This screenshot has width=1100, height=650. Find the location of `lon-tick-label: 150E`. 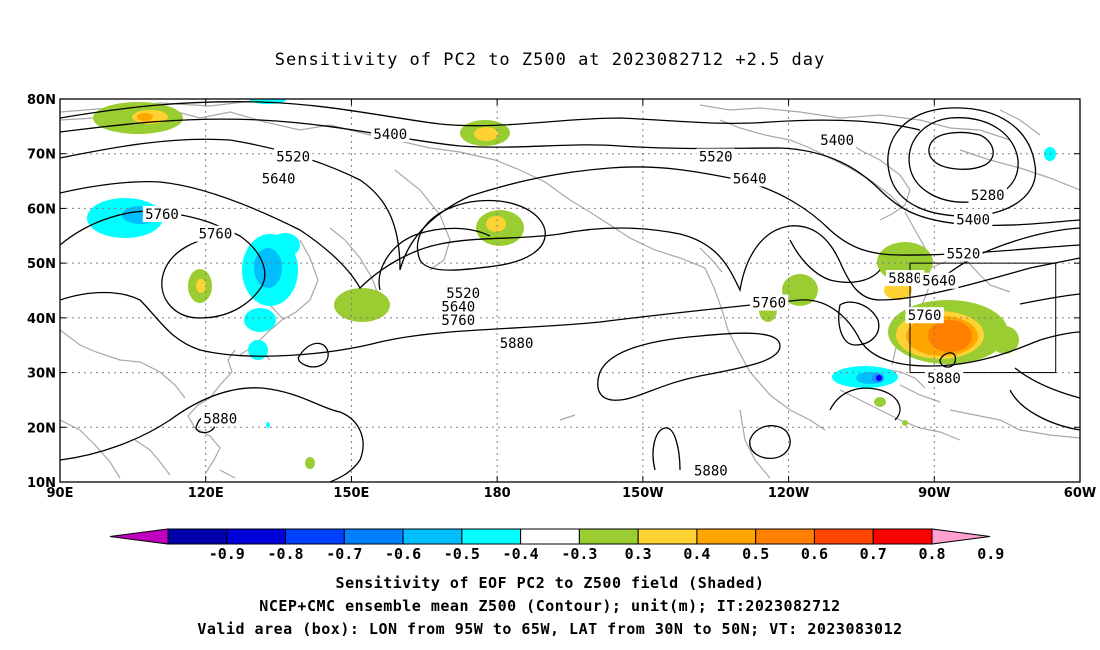

lon-tick-label: 150E is located at coordinates (351, 493).